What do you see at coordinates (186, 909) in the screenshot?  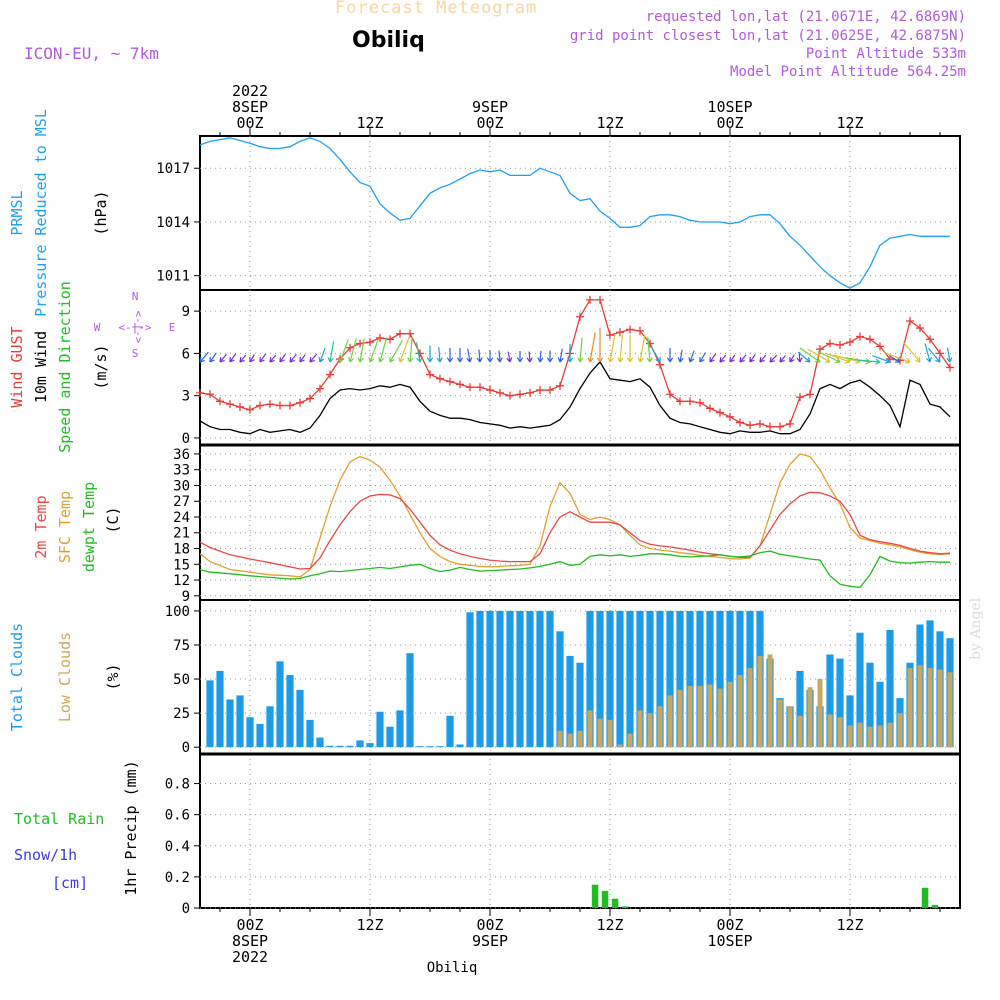 I see `y-tick-label: 0` at bounding box center [186, 909].